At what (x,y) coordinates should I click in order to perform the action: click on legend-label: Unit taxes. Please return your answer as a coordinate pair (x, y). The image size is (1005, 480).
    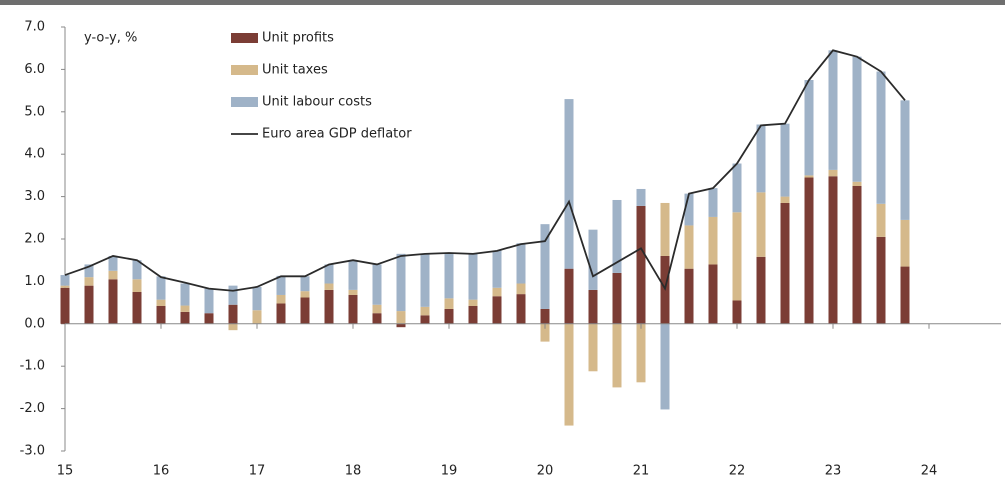
    Looking at the image, I should click on (295, 70).